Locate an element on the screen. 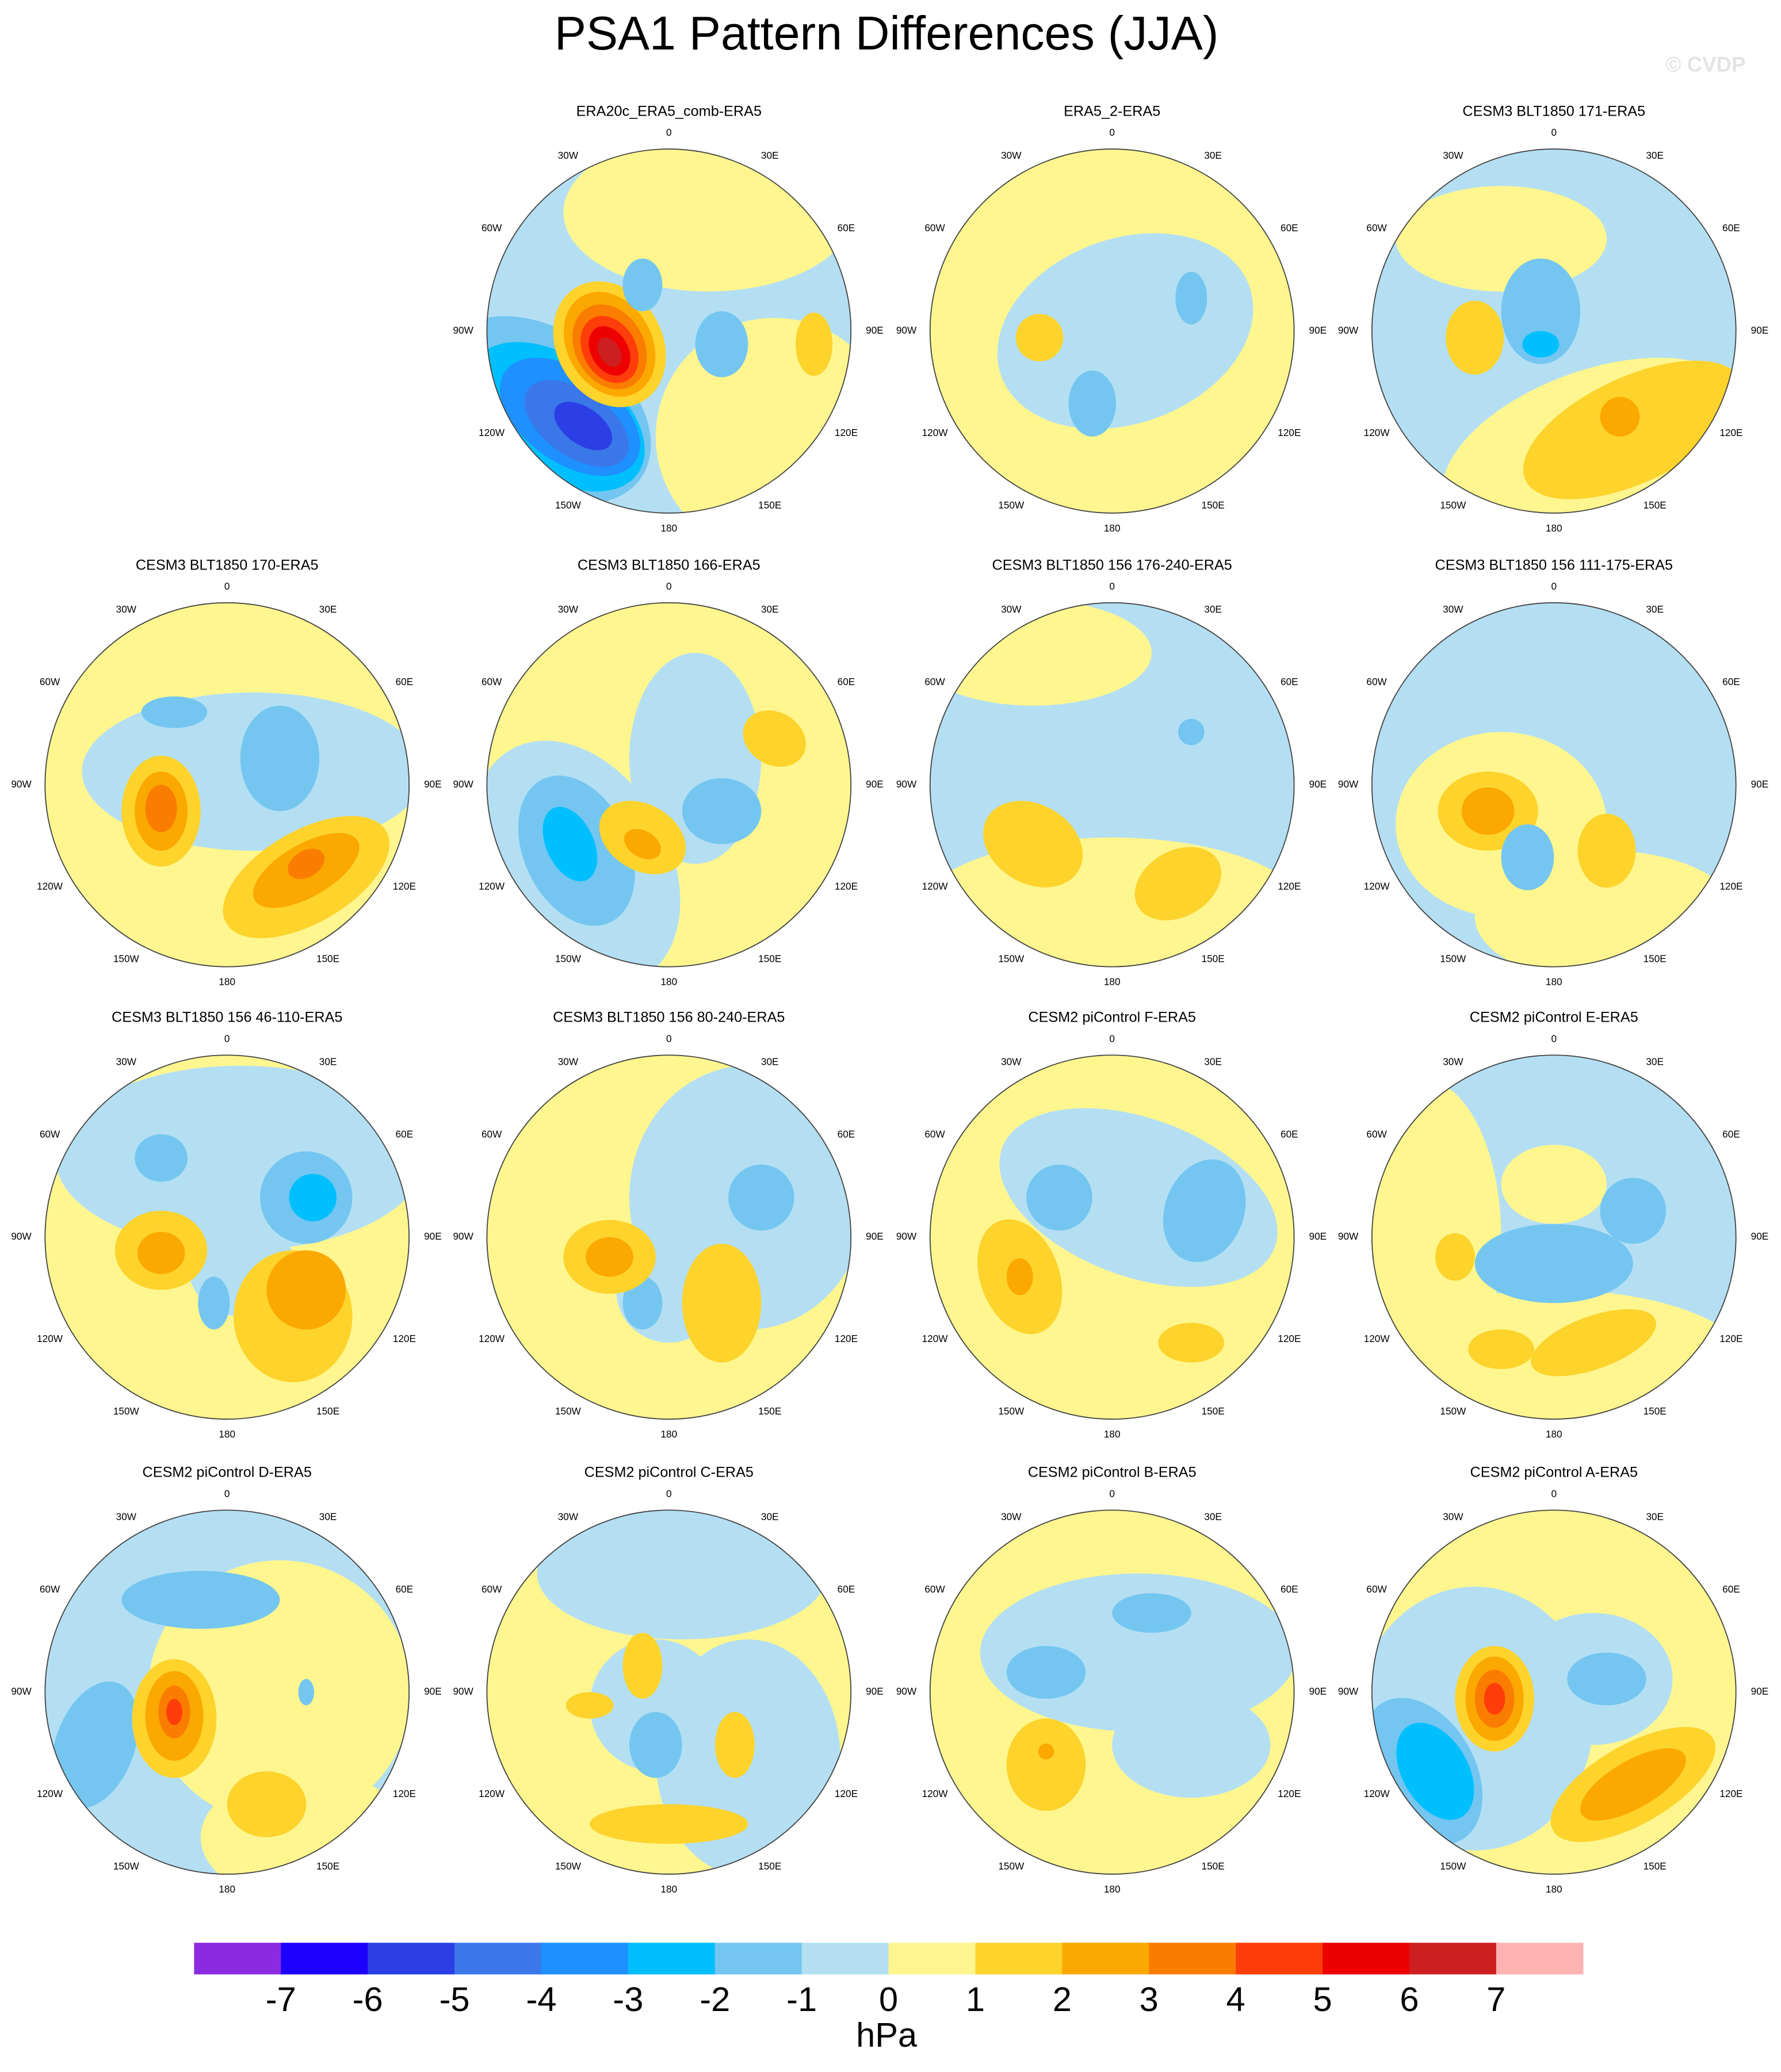  colorbar-tick-label: -4 is located at coordinates (541, 2000).